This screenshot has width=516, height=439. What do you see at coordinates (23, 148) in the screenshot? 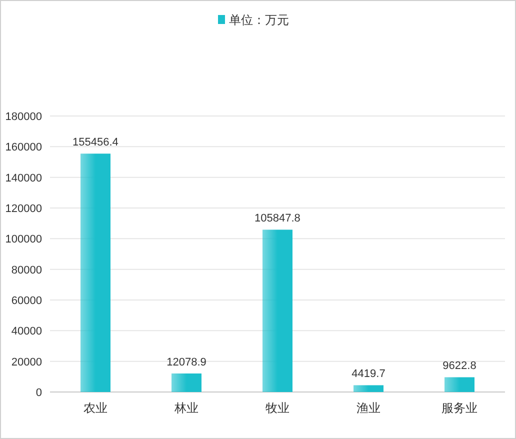
I see `y-tick-label: 160000` at bounding box center [23, 148].